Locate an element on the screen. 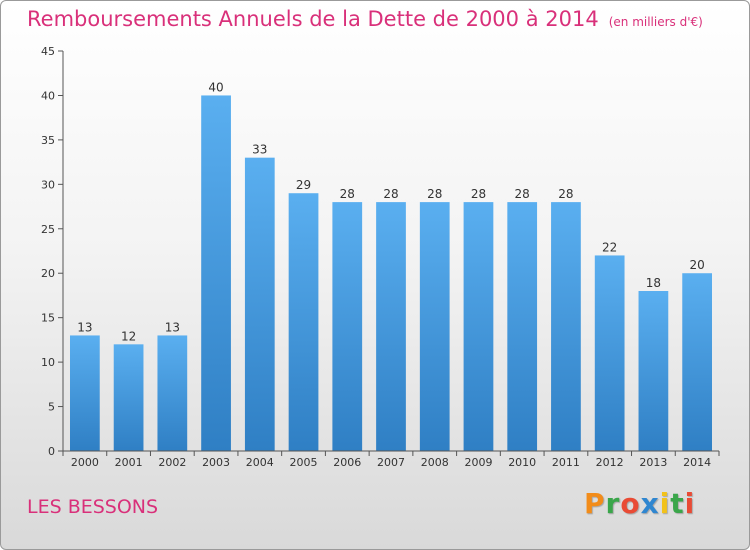 This screenshot has width=750, height=550. bar-2012 is located at coordinates (609, 353).